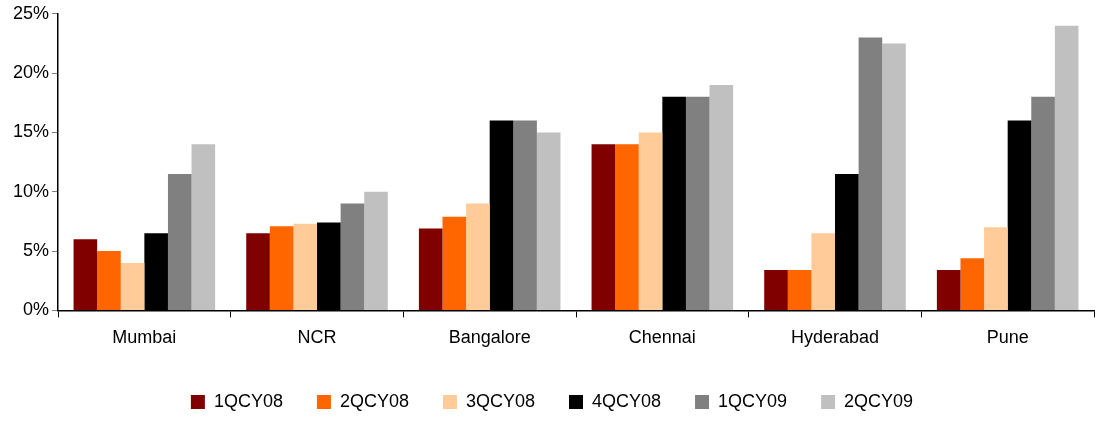  Describe the element at coordinates (248, 400) in the screenshot. I see `legend-label: 1QCY08` at that location.